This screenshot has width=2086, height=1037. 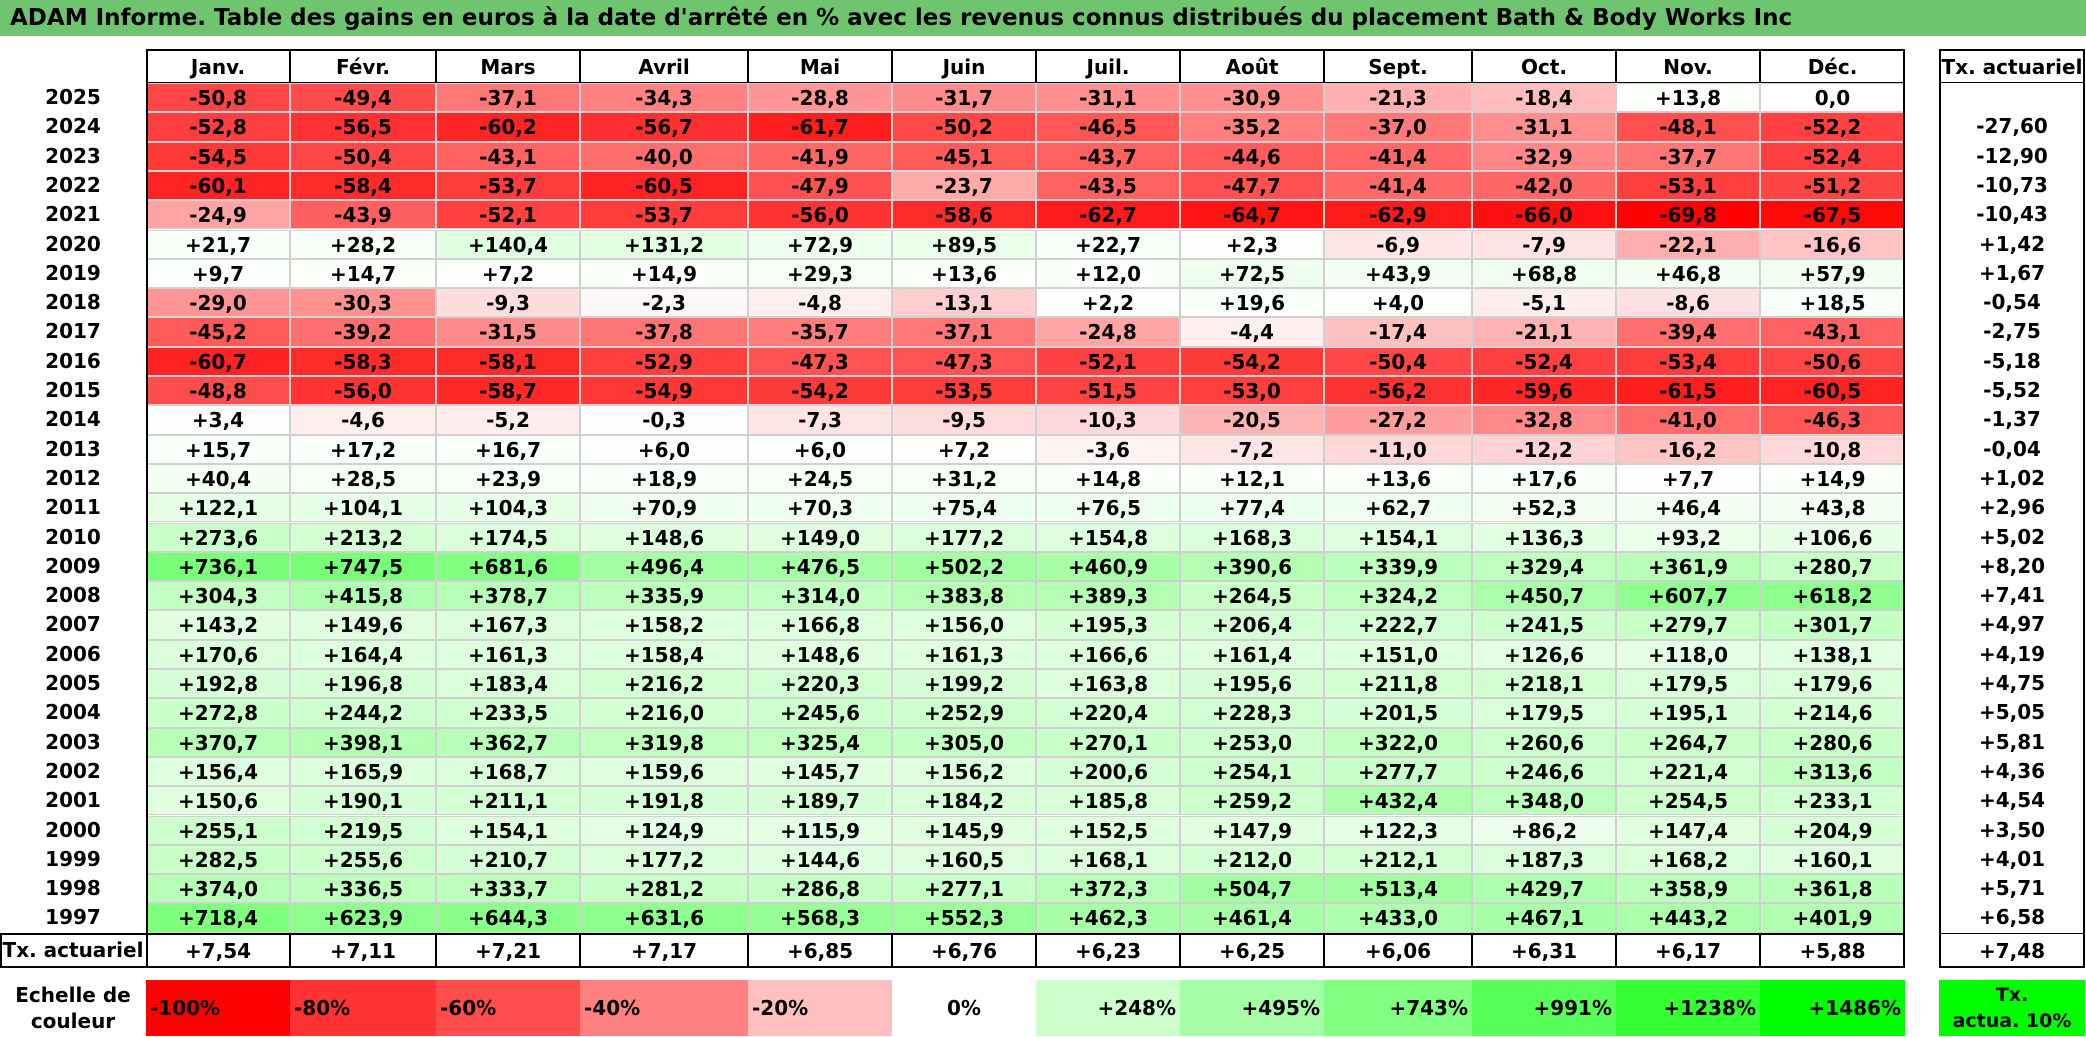 What do you see at coordinates (1544, 1008) in the screenshot?
I see `color-scale-swatch: +991%` at bounding box center [1544, 1008].